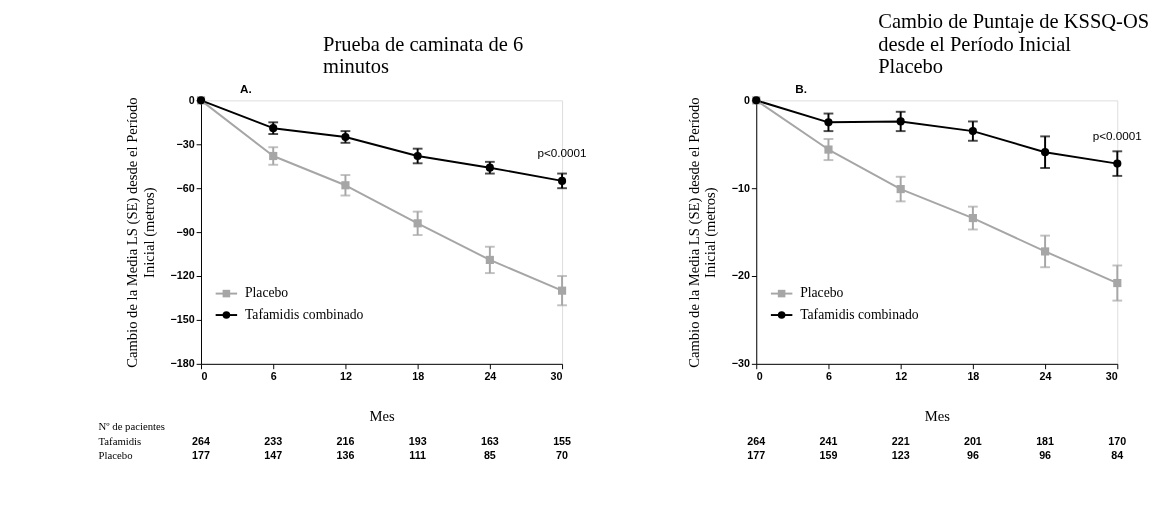 This screenshot has height=514, width=1170. I want to click on text: 159, so click(828, 455).